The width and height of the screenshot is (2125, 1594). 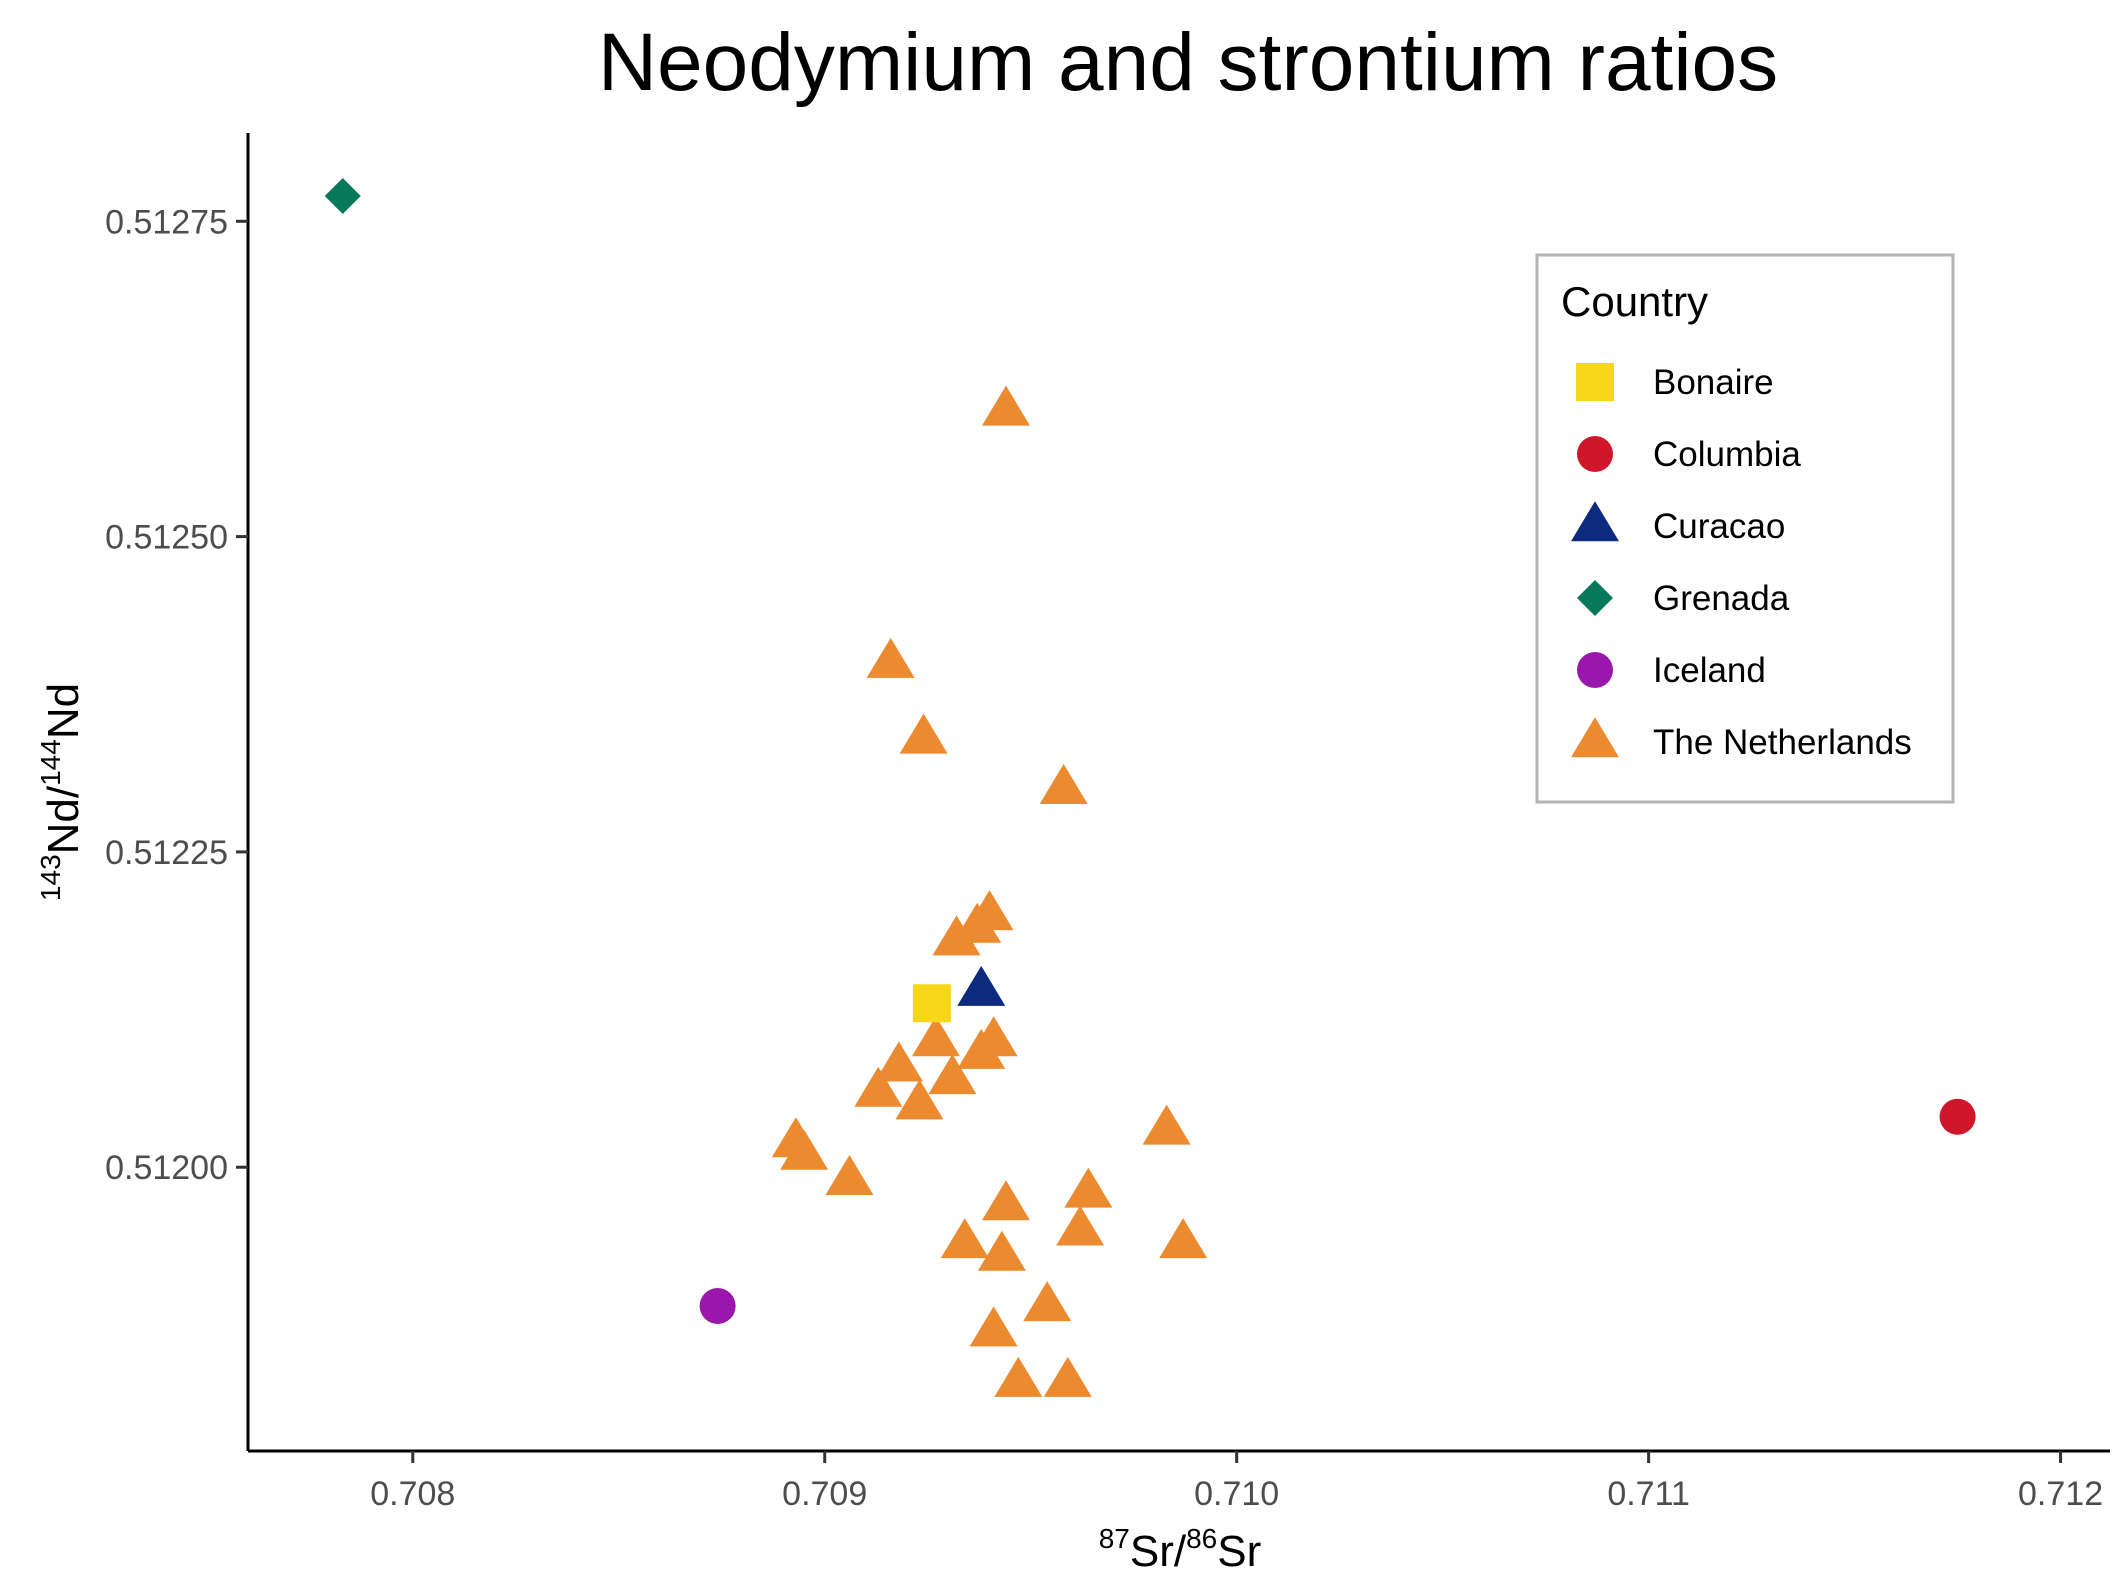 What do you see at coordinates (1595, 737) in the screenshot?
I see `legend-key-the-netherlands` at bounding box center [1595, 737].